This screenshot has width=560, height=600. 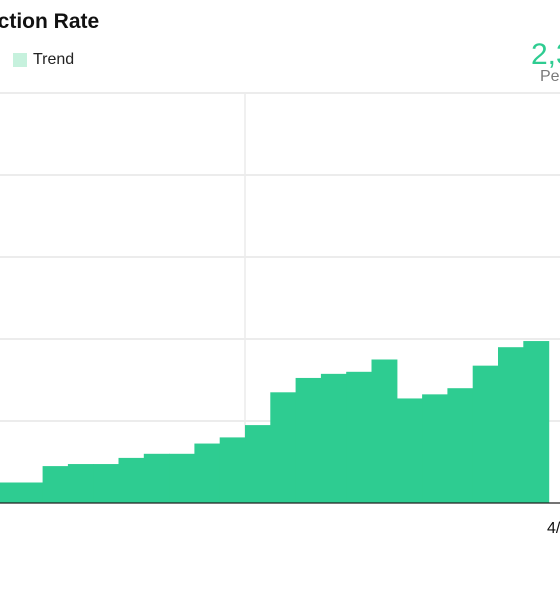 I want to click on legend-swatch, so click(x=20, y=60).